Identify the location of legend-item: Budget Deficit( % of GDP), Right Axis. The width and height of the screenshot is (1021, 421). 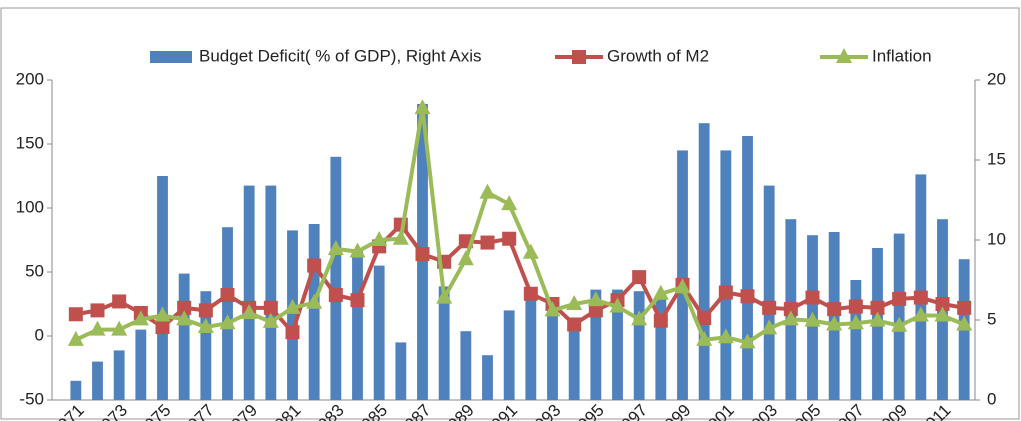
(316, 55).